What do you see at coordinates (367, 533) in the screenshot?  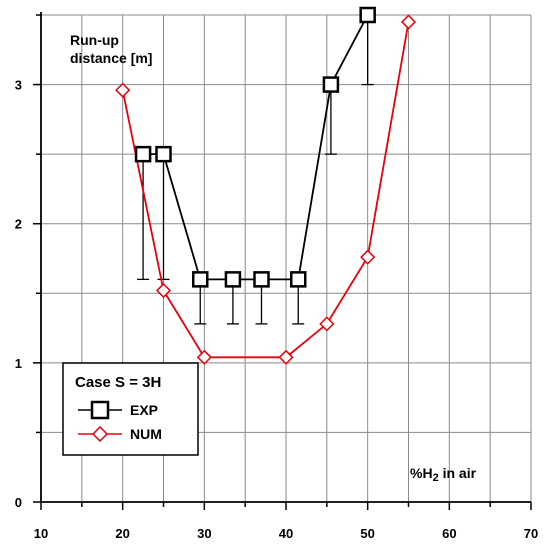 I see `x-tick-label: 50` at bounding box center [367, 533].